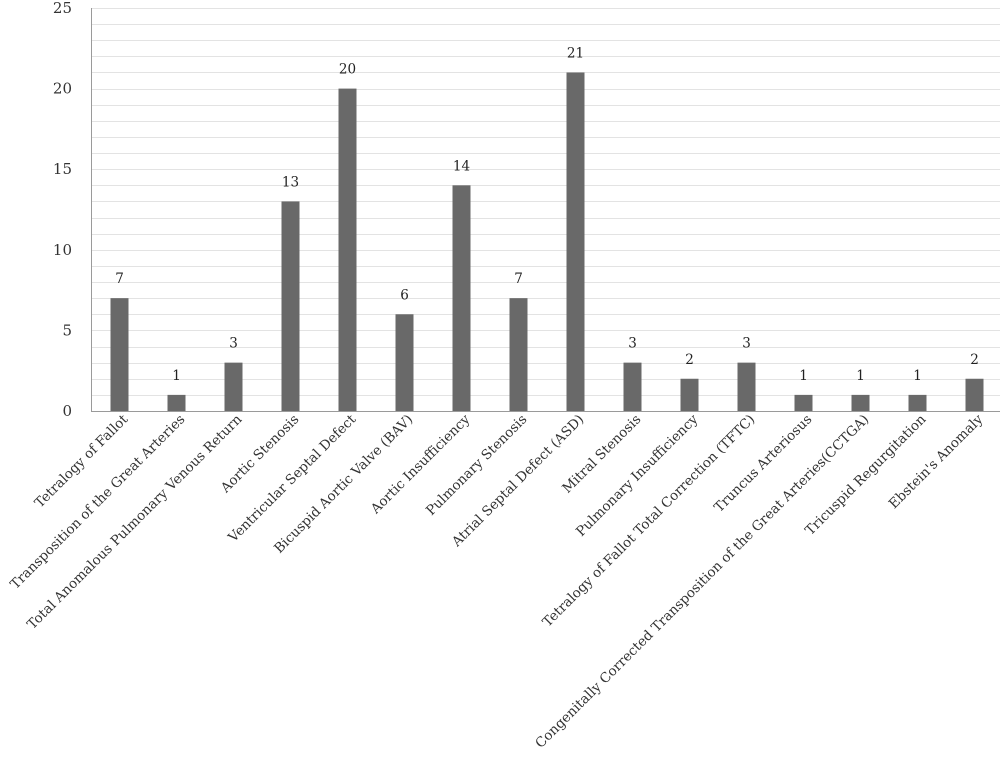  What do you see at coordinates (134, 521) in the screenshot?
I see `x-tick-label: Total Anomalous Pulmonary Venous Return` at bounding box center [134, 521].